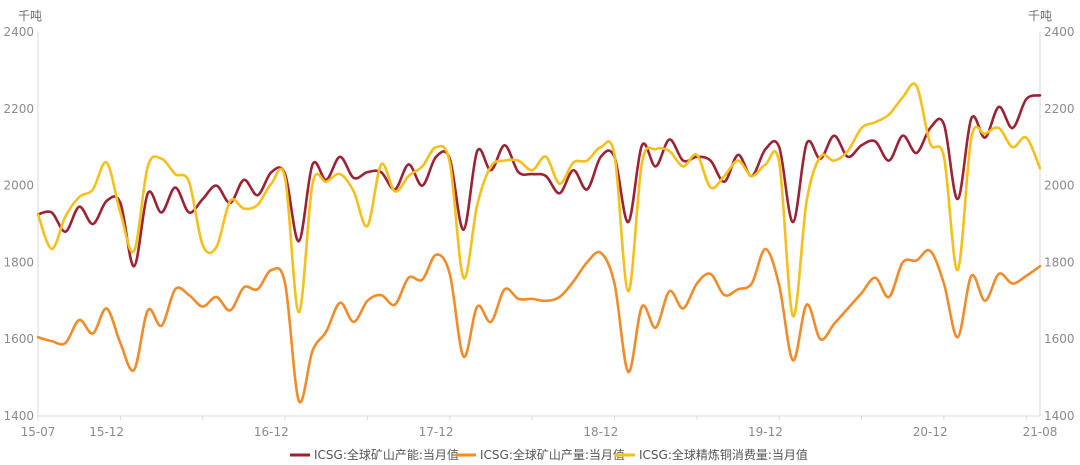 This screenshot has width=1080, height=465. Describe the element at coordinates (1040, 16) in the screenshot. I see `right-y-unit: 千吨` at that location.